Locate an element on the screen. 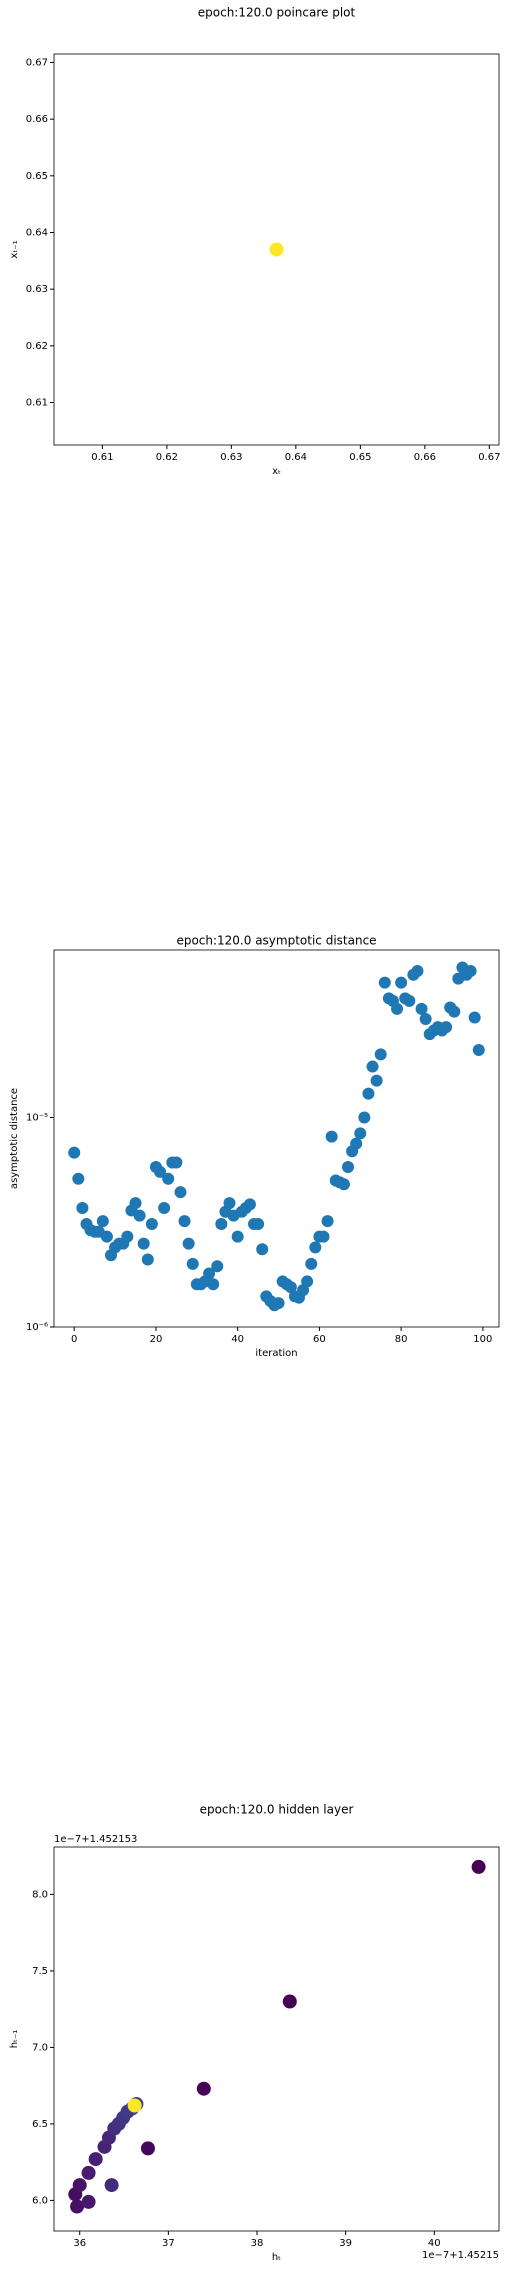 This screenshot has width=506, height=2269. x-tick-label: 0.64 is located at coordinates (296, 457).